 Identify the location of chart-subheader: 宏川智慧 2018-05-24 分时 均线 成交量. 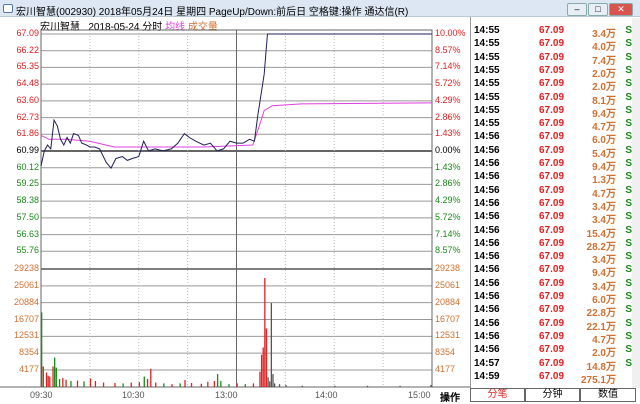
(129, 25).